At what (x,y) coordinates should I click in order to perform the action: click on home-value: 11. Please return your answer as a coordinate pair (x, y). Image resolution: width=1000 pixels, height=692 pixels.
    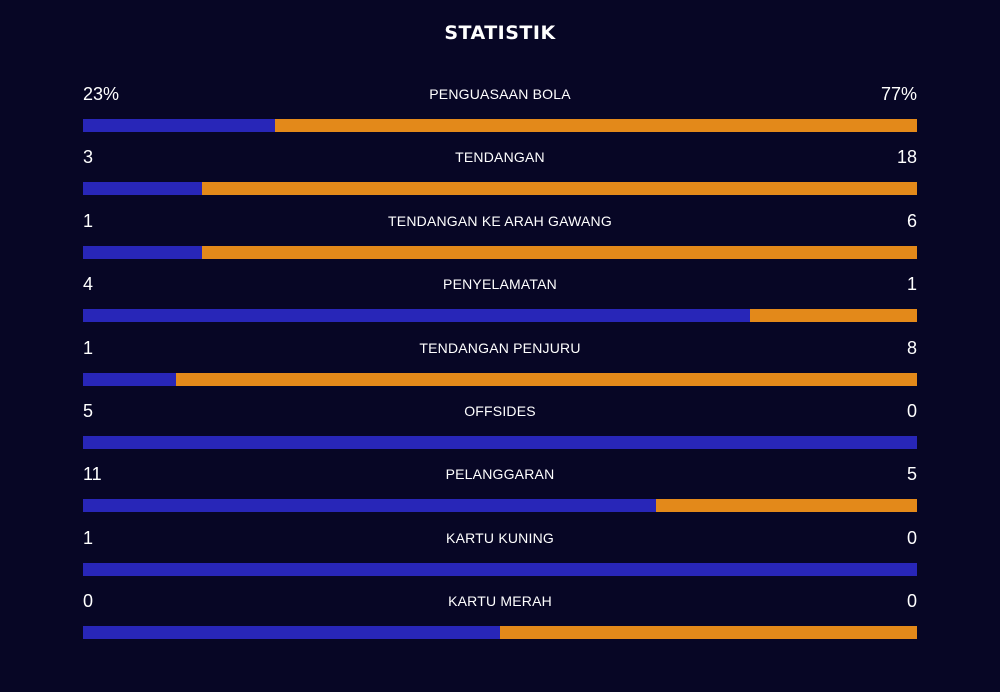
    Looking at the image, I should click on (92, 474).